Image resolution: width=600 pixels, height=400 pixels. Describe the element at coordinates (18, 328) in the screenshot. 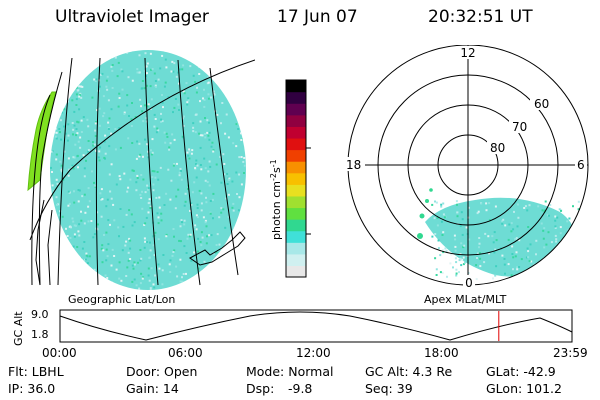

I see `altitude-axis-label: GC Alt` at that location.